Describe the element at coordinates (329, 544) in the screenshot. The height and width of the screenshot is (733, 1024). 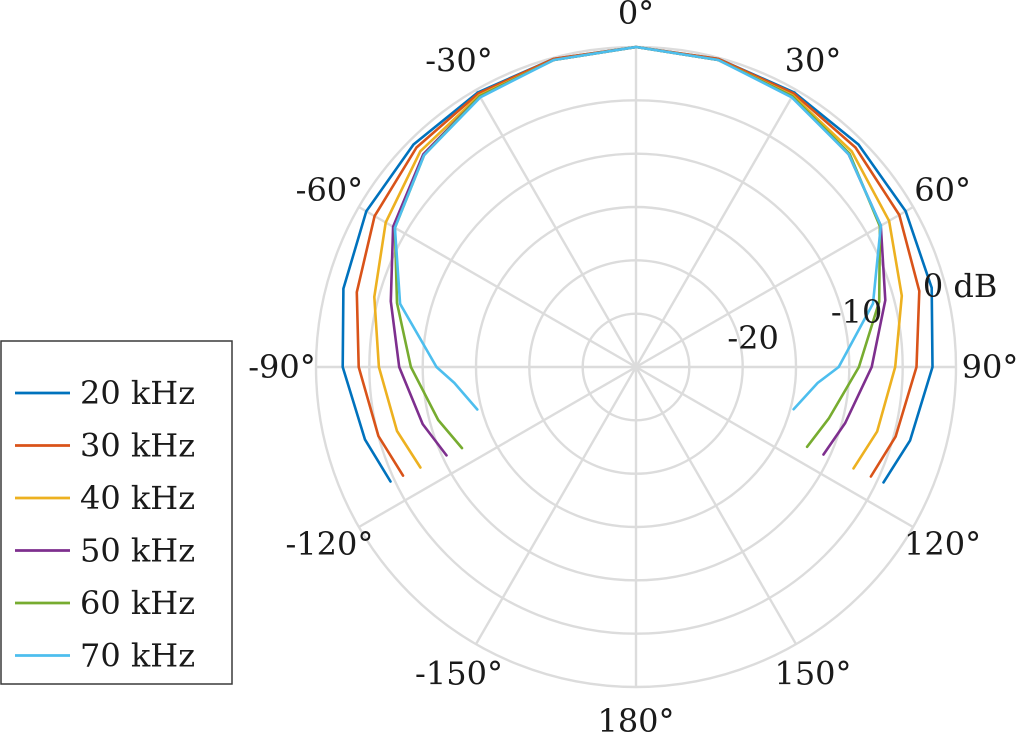
I see `angle-tick-label: -120°` at that location.